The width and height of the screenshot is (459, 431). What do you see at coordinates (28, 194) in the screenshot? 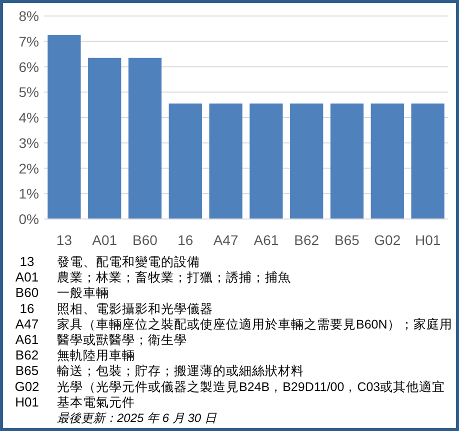
I see `y-tick-label: 1%` at bounding box center [28, 194].